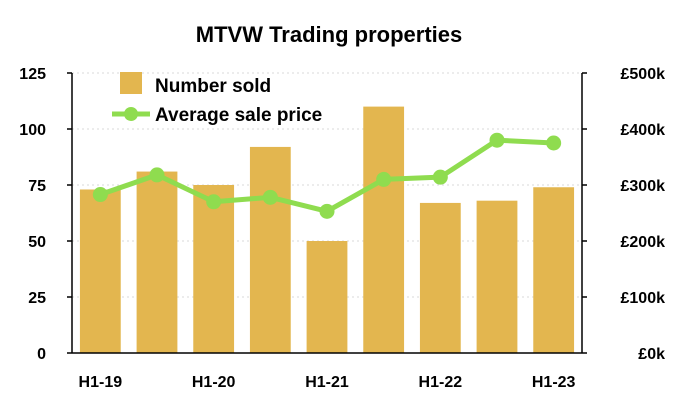 Image resolution: width=700 pixels, height=400 pixels. I want to click on x-tick-label: H1-22, so click(441, 382).